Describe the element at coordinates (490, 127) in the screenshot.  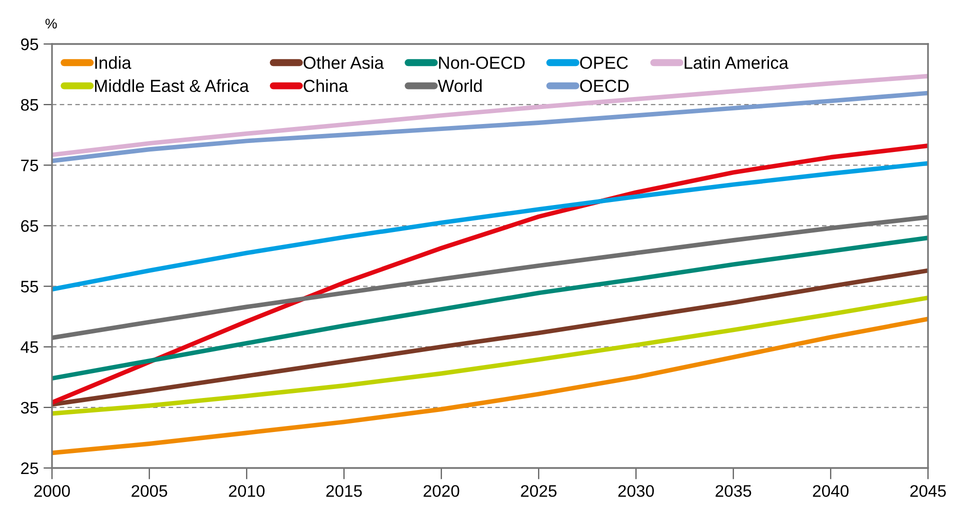
I see `line-series` at that location.